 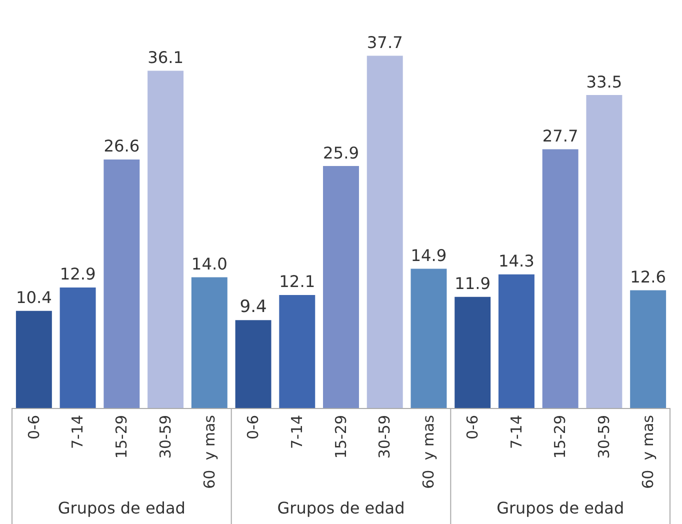 I want to click on data-label: 14.3, so click(x=516, y=261).